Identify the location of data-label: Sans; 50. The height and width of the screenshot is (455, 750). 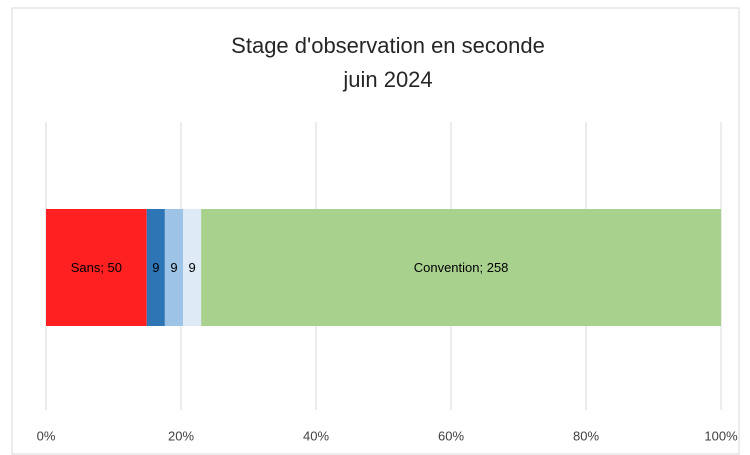
(96, 267).